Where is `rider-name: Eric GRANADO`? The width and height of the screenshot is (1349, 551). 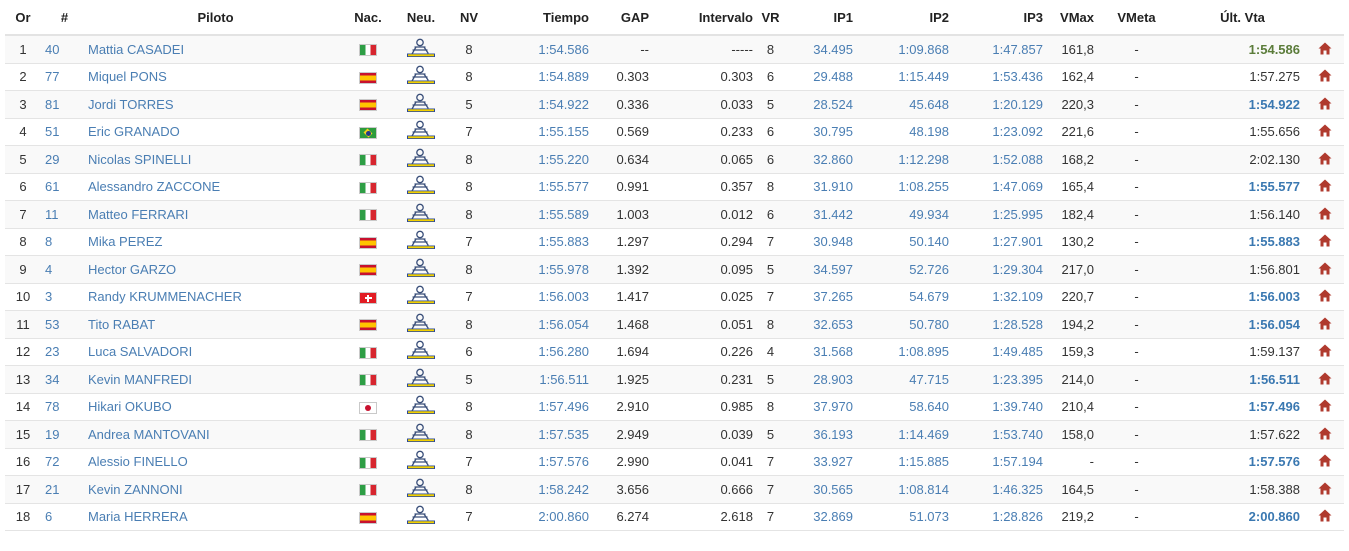 rider-name: Eric GRANADO is located at coordinates (215, 132).